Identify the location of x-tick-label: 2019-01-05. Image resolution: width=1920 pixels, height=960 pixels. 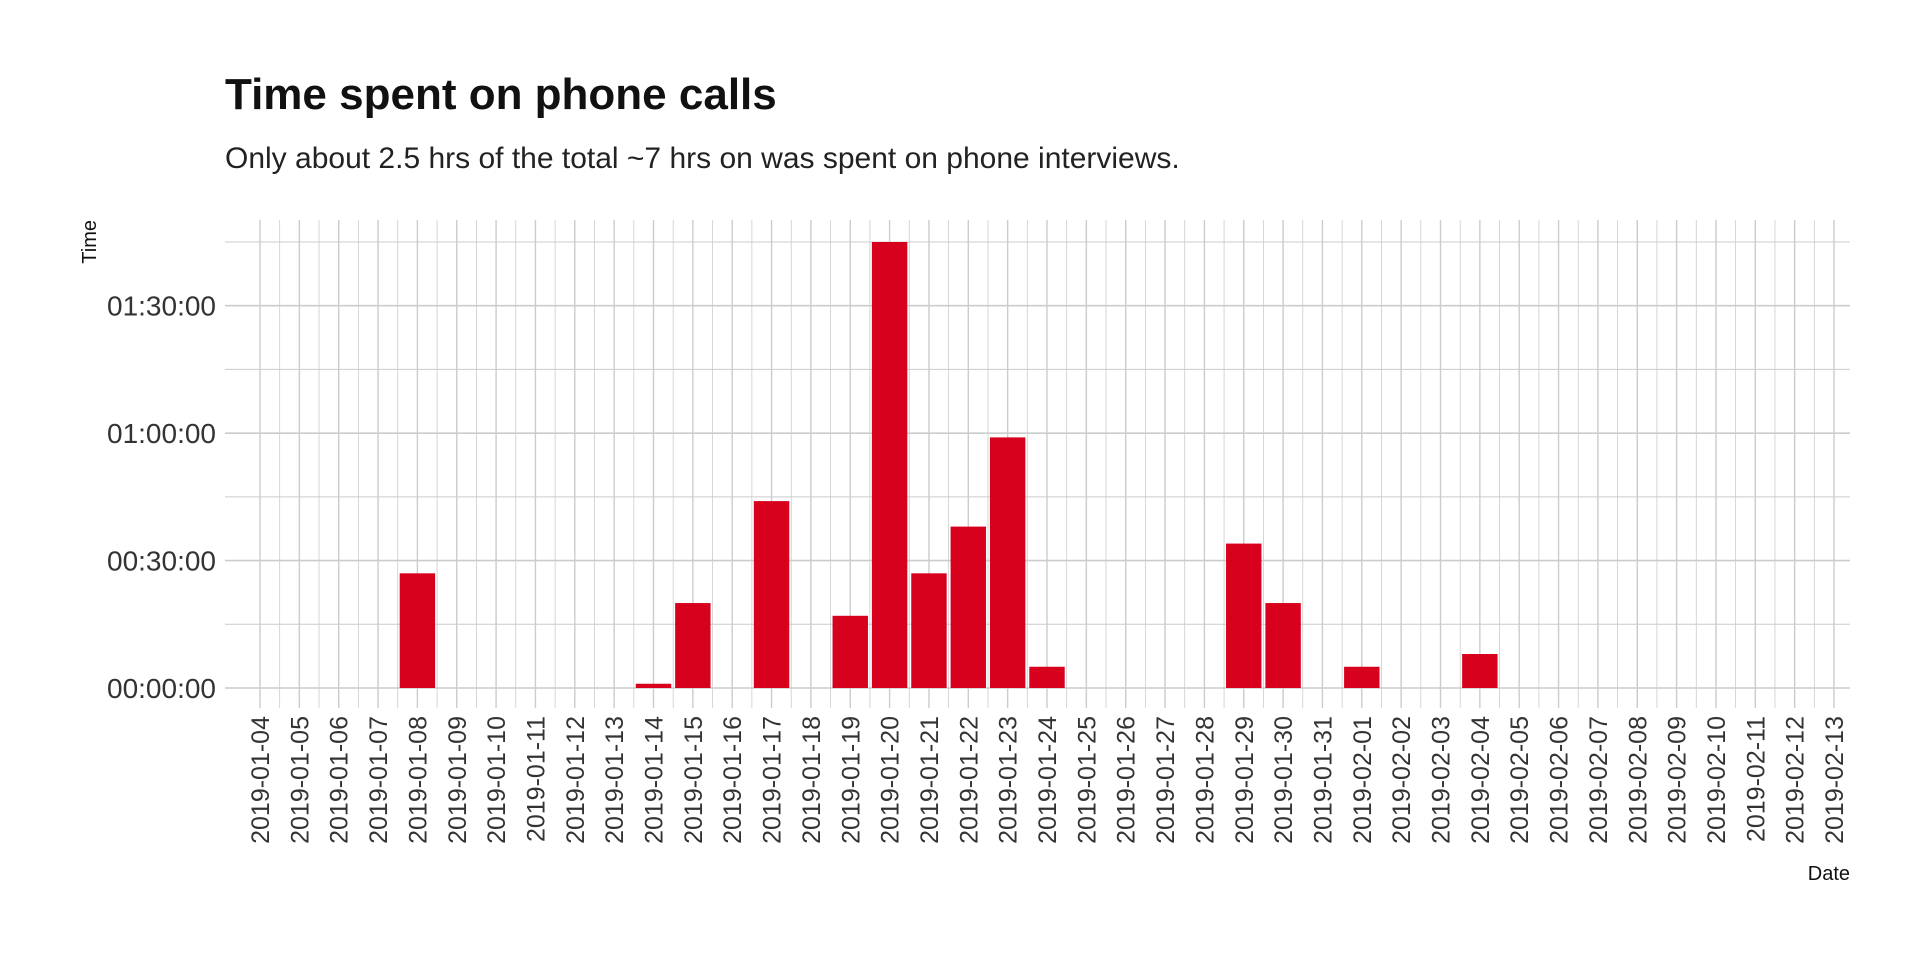
(300, 780).